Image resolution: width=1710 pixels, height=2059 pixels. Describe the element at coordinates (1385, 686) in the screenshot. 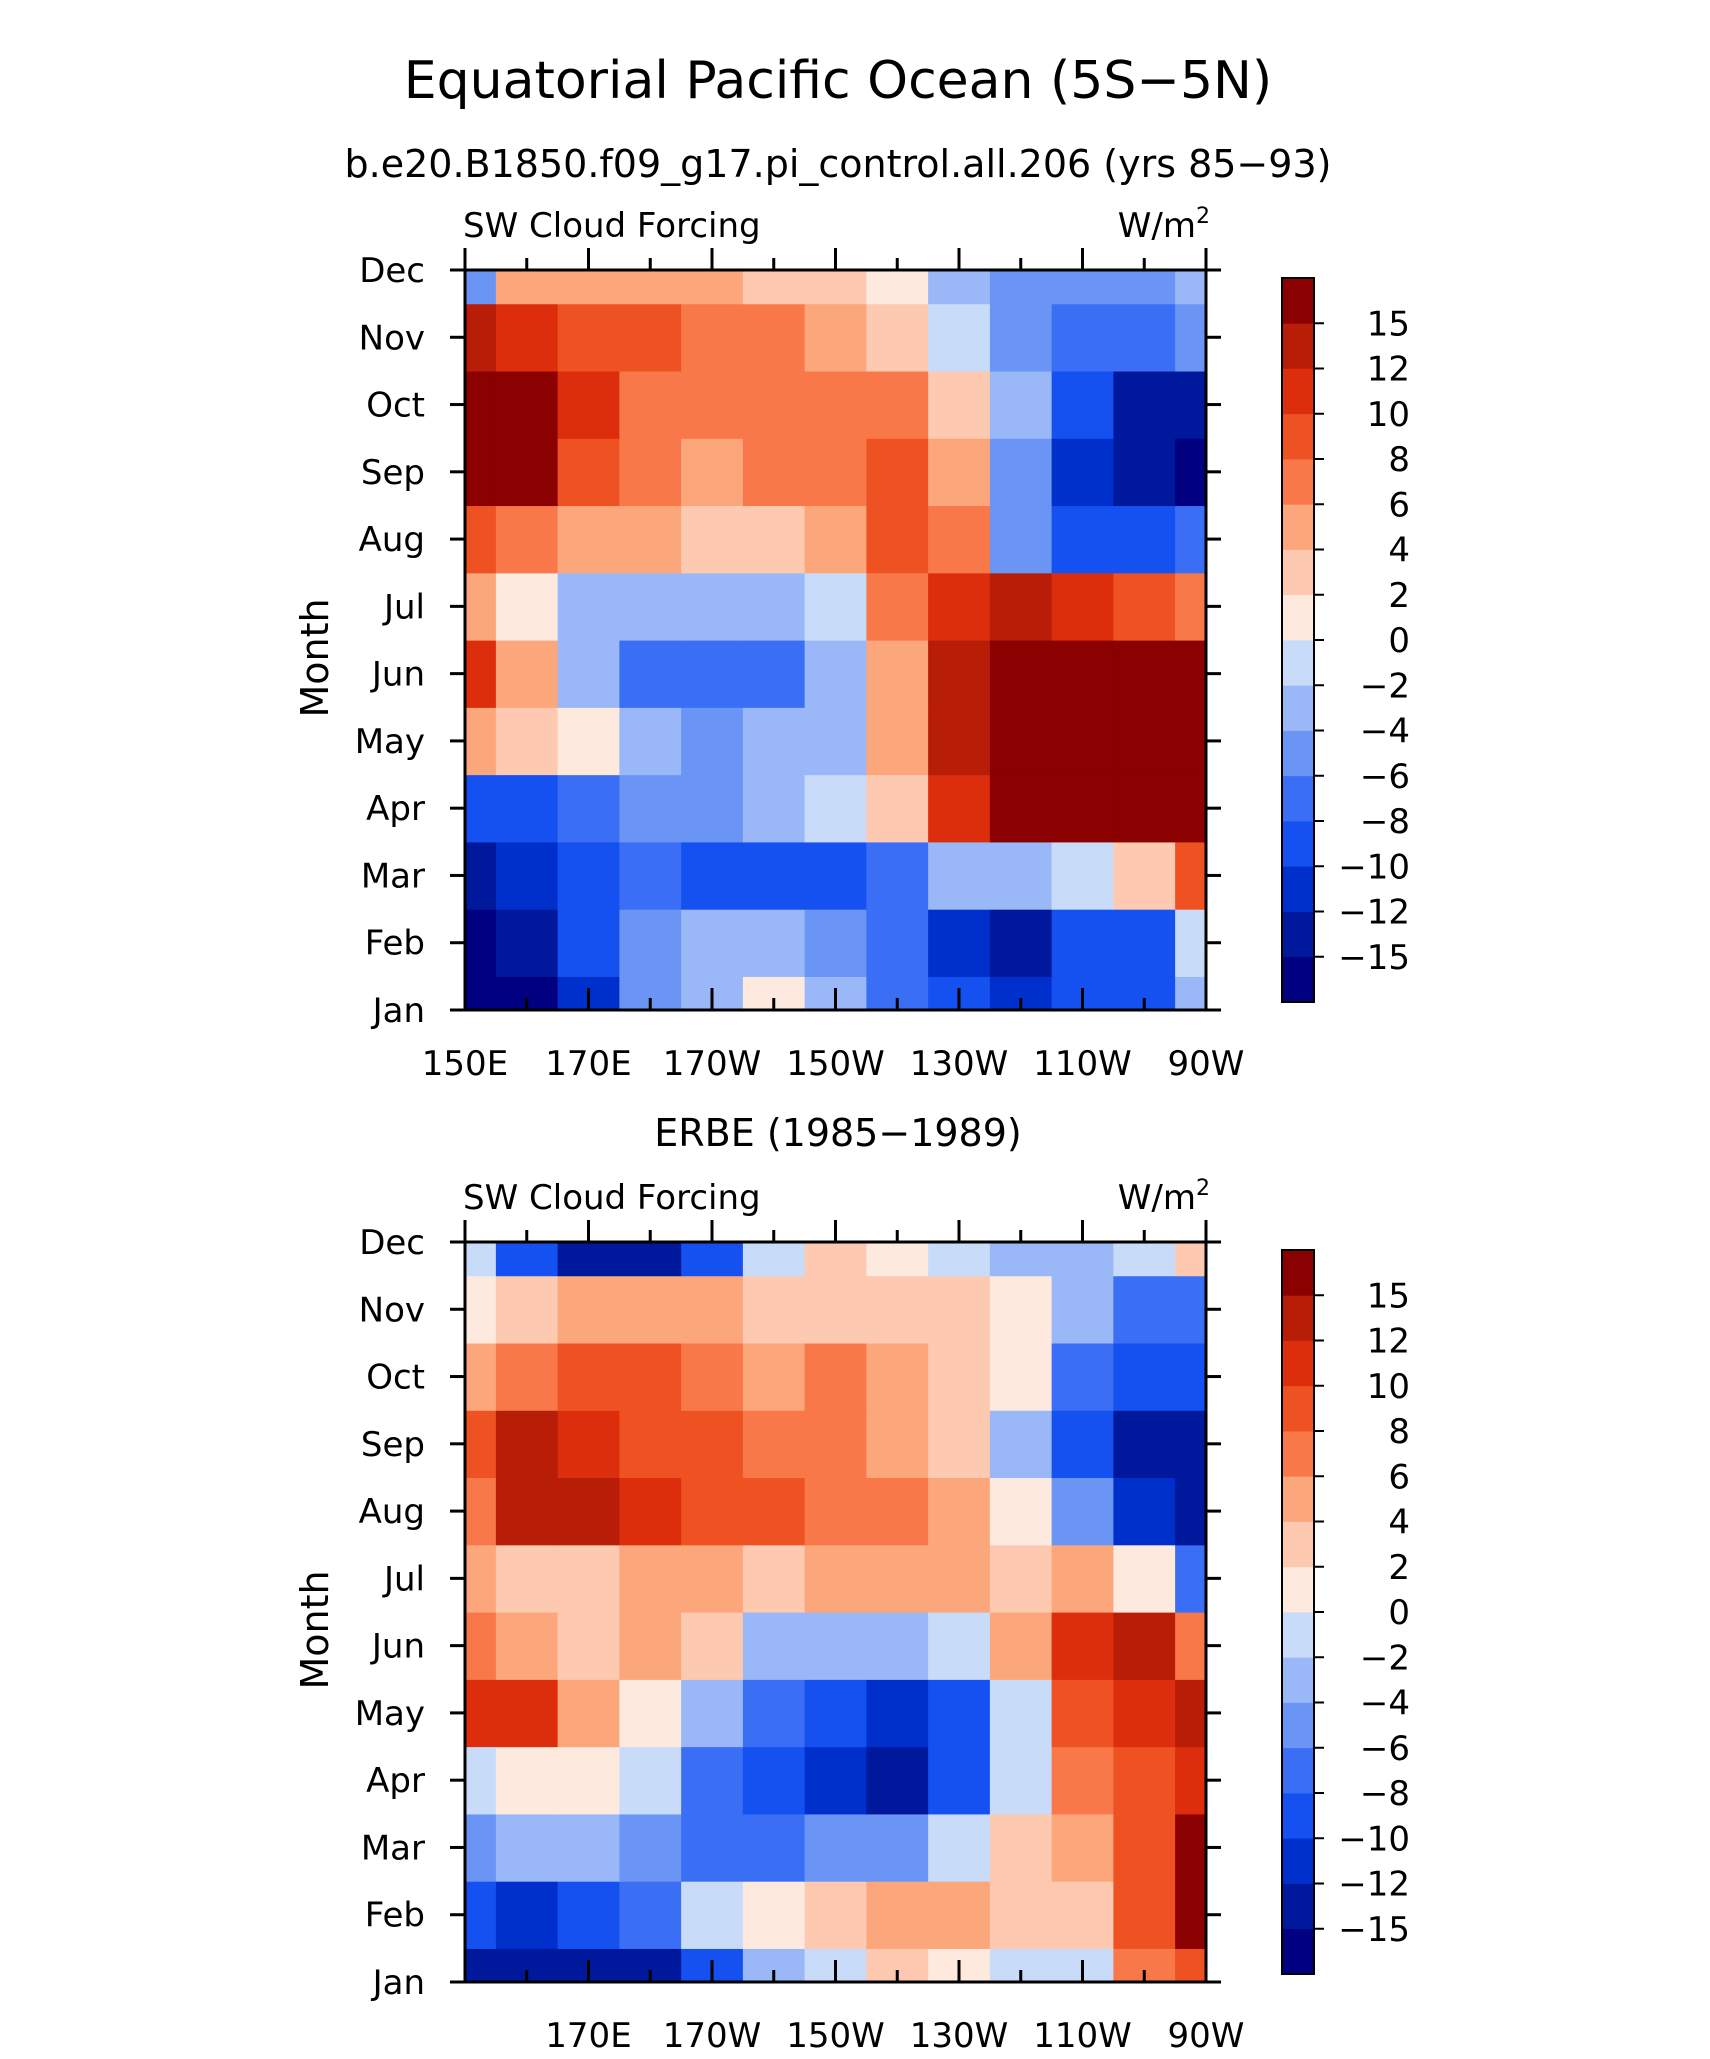

I see `colorbar-label: −2` at that location.